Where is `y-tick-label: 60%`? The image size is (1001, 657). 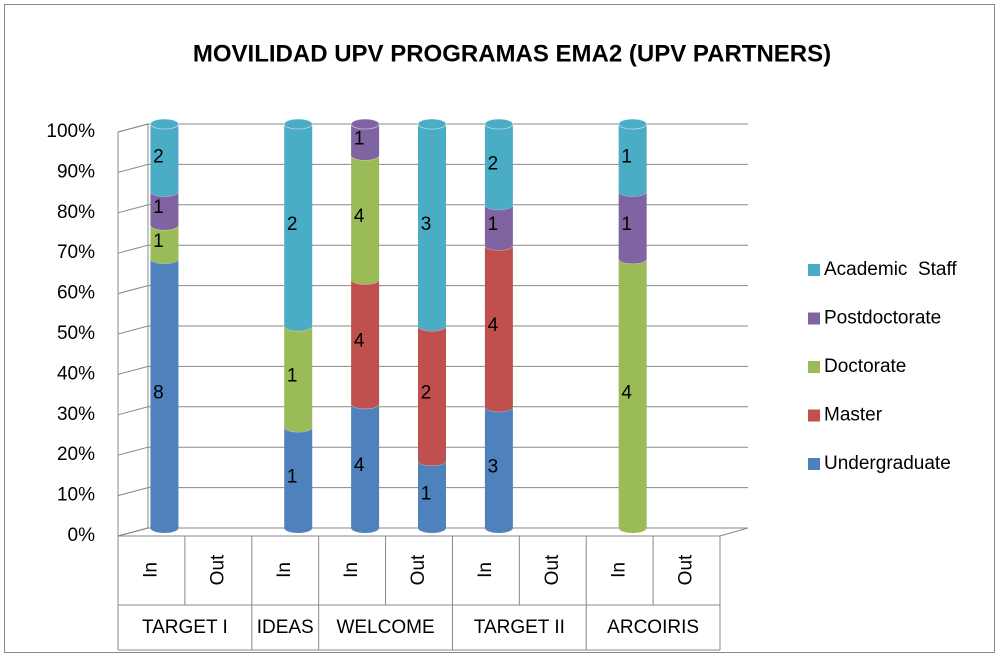
y-tick-label: 60% is located at coordinates (76, 293).